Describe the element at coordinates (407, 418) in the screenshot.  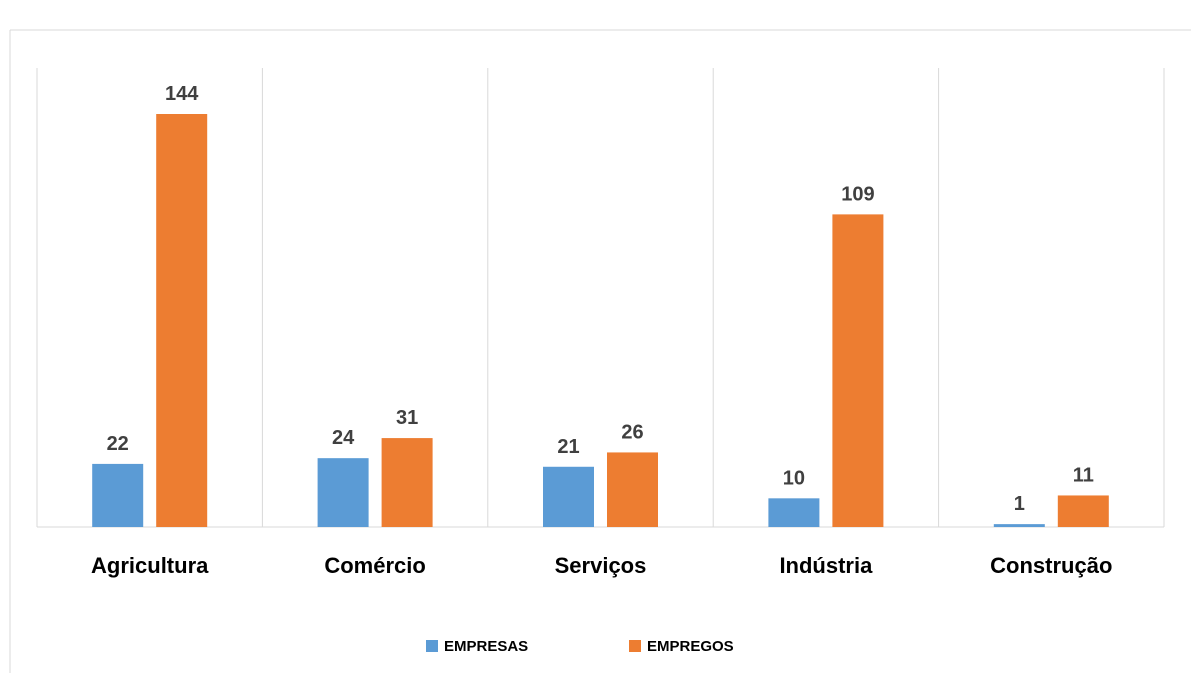
I see `data-label: 31` at that location.